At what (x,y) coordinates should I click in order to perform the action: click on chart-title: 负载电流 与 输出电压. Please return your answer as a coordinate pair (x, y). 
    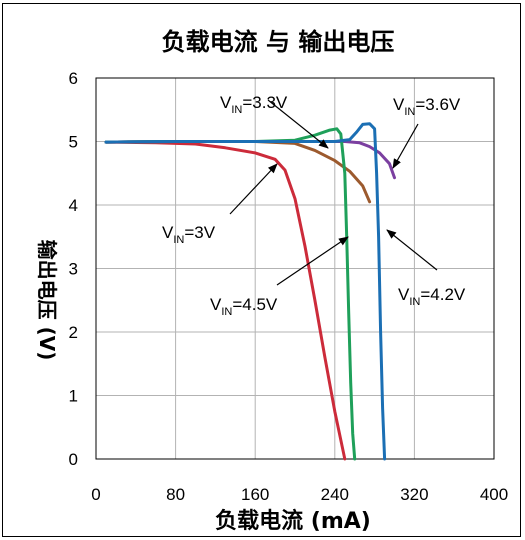
    Looking at the image, I should click on (278, 42).